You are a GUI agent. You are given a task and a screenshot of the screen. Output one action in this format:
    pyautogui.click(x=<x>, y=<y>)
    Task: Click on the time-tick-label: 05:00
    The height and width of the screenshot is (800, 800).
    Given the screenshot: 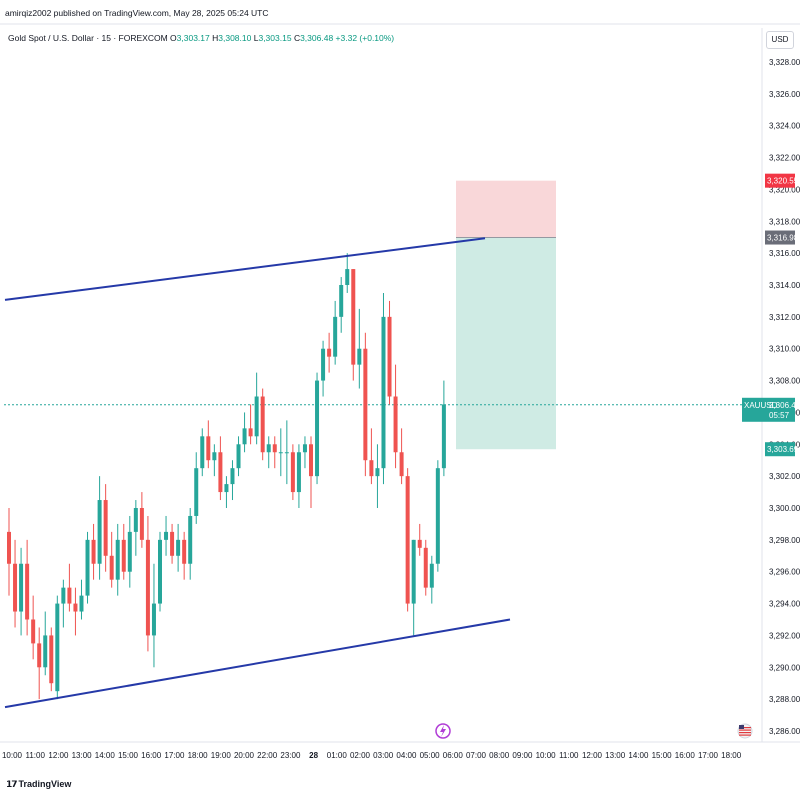 What is the action you would take?
    pyautogui.click(x=430, y=755)
    